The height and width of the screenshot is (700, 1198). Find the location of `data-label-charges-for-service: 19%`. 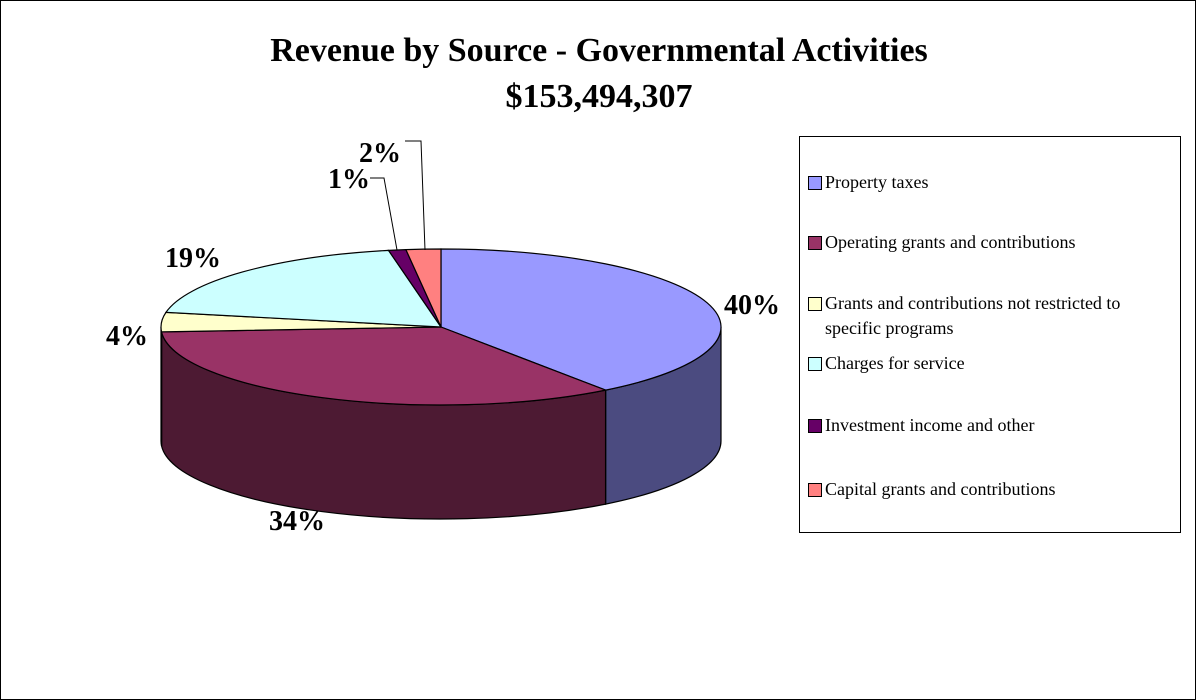

data-label-charges-for-service: 19% is located at coordinates (193, 258).